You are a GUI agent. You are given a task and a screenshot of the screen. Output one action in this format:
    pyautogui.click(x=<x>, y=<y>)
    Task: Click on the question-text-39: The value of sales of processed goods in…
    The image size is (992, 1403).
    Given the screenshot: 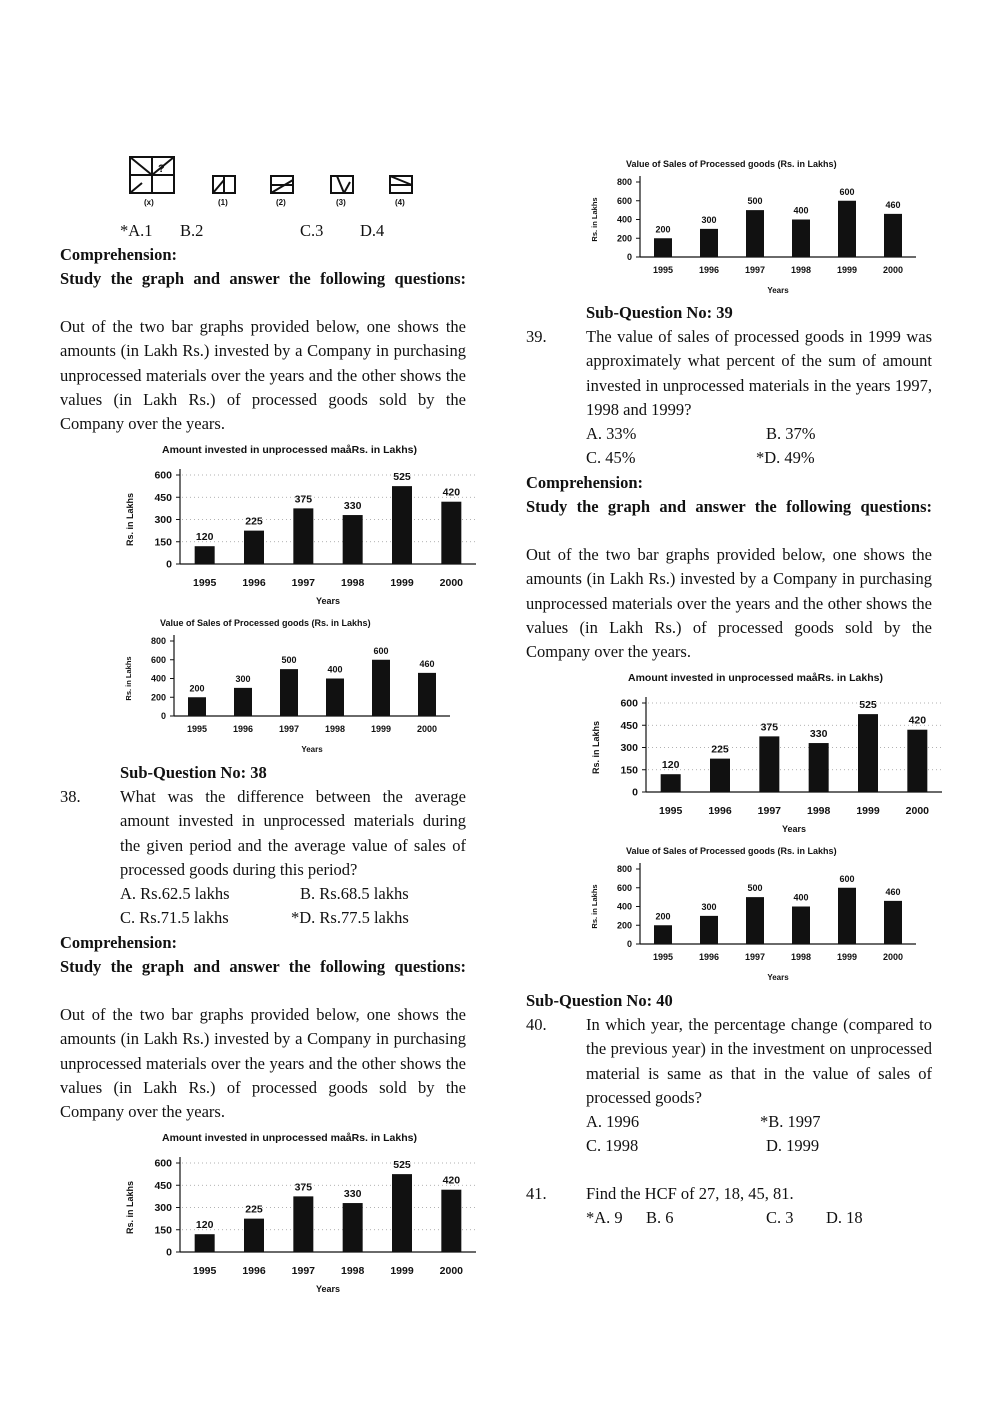 What is the action you would take?
    pyautogui.click(x=759, y=373)
    